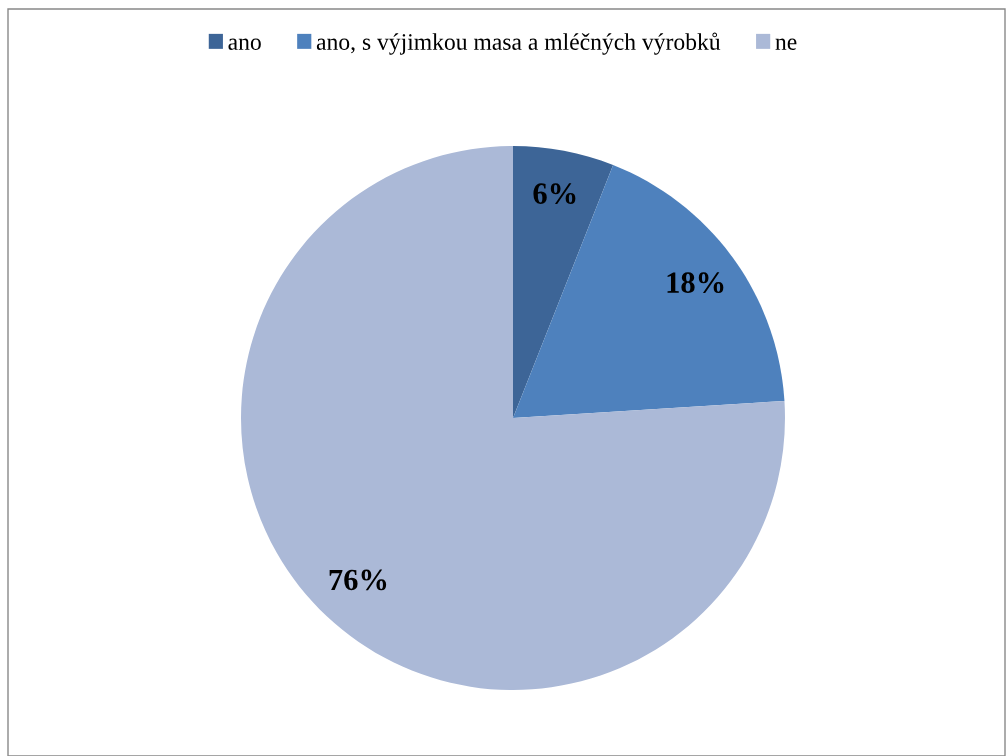 The image size is (1006, 756). Describe the element at coordinates (518, 43) in the screenshot. I see `legend-label: ano, s výjimkou masa a mléčných výrobků` at that location.